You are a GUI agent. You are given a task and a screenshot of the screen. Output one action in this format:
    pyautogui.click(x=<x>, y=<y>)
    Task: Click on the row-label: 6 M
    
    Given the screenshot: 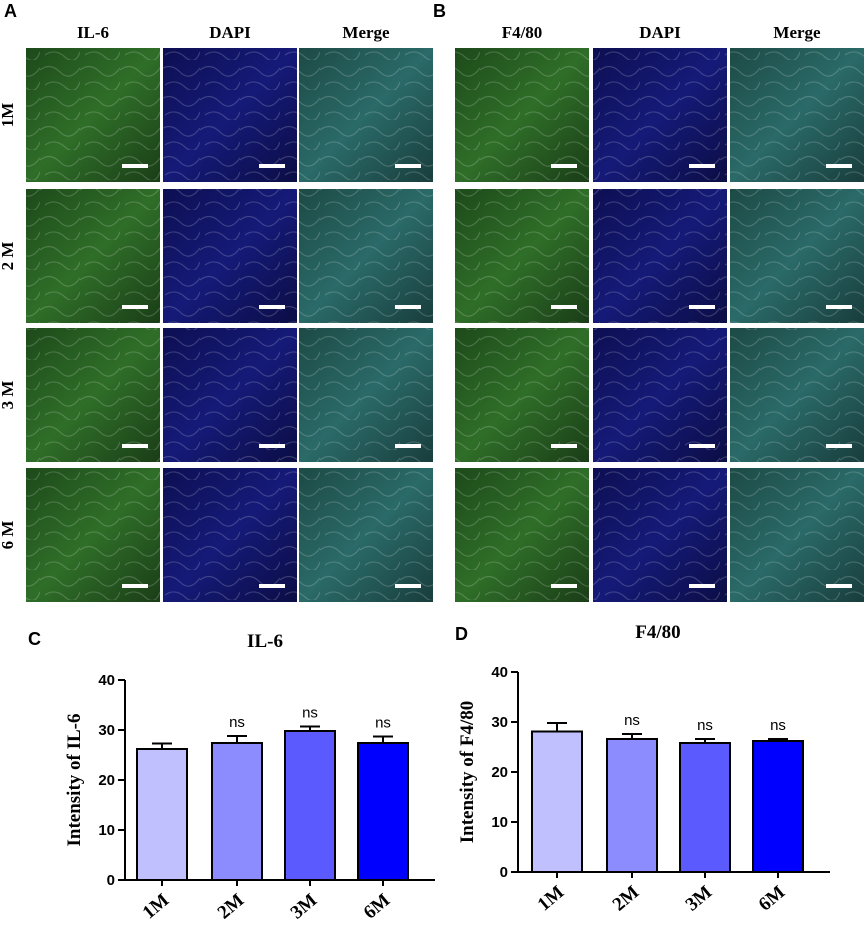 What is the action you would take?
    pyautogui.click(x=8, y=535)
    